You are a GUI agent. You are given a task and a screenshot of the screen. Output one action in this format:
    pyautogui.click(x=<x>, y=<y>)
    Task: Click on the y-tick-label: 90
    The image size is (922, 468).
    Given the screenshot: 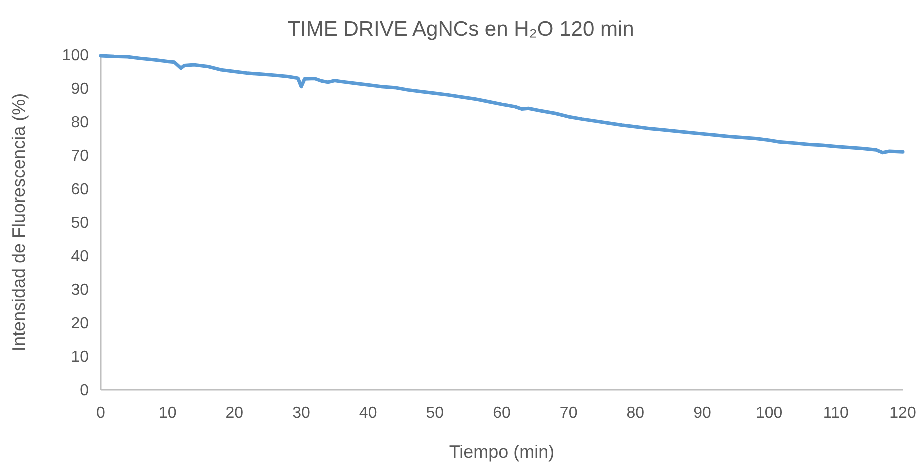 What is the action you would take?
    pyautogui.click(x=80, y=89)
    